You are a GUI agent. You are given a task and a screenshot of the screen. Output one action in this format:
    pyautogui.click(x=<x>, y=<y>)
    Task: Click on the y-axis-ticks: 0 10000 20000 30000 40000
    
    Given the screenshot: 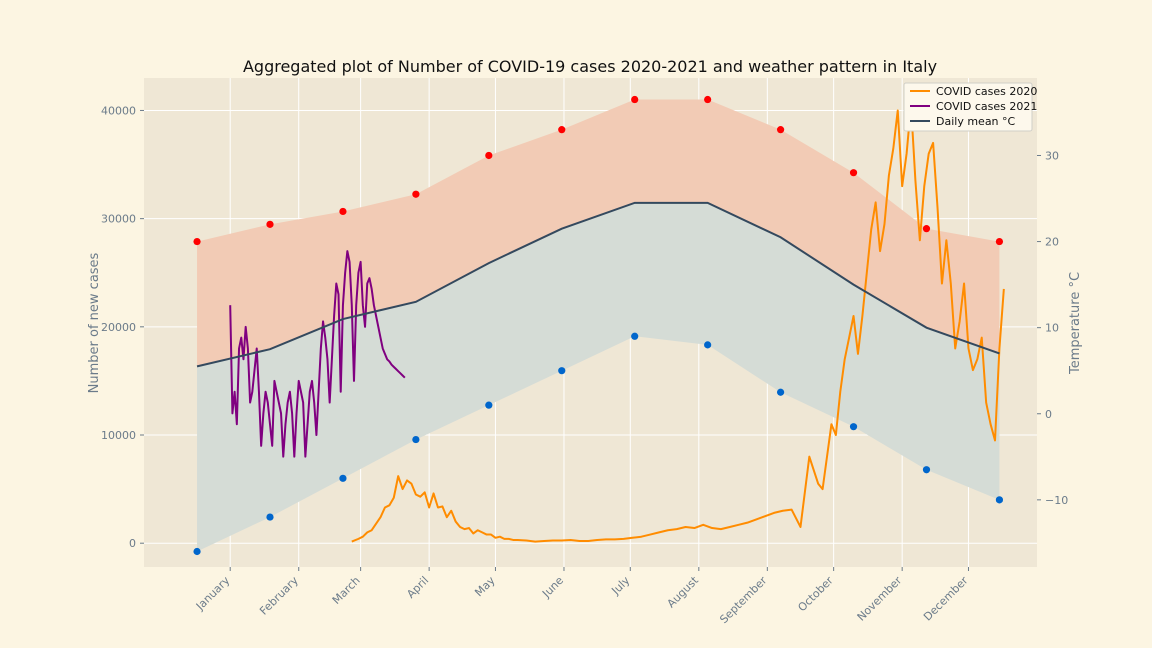 What is the action you would take?
    pyautogui.click(x=122, y=327)
    